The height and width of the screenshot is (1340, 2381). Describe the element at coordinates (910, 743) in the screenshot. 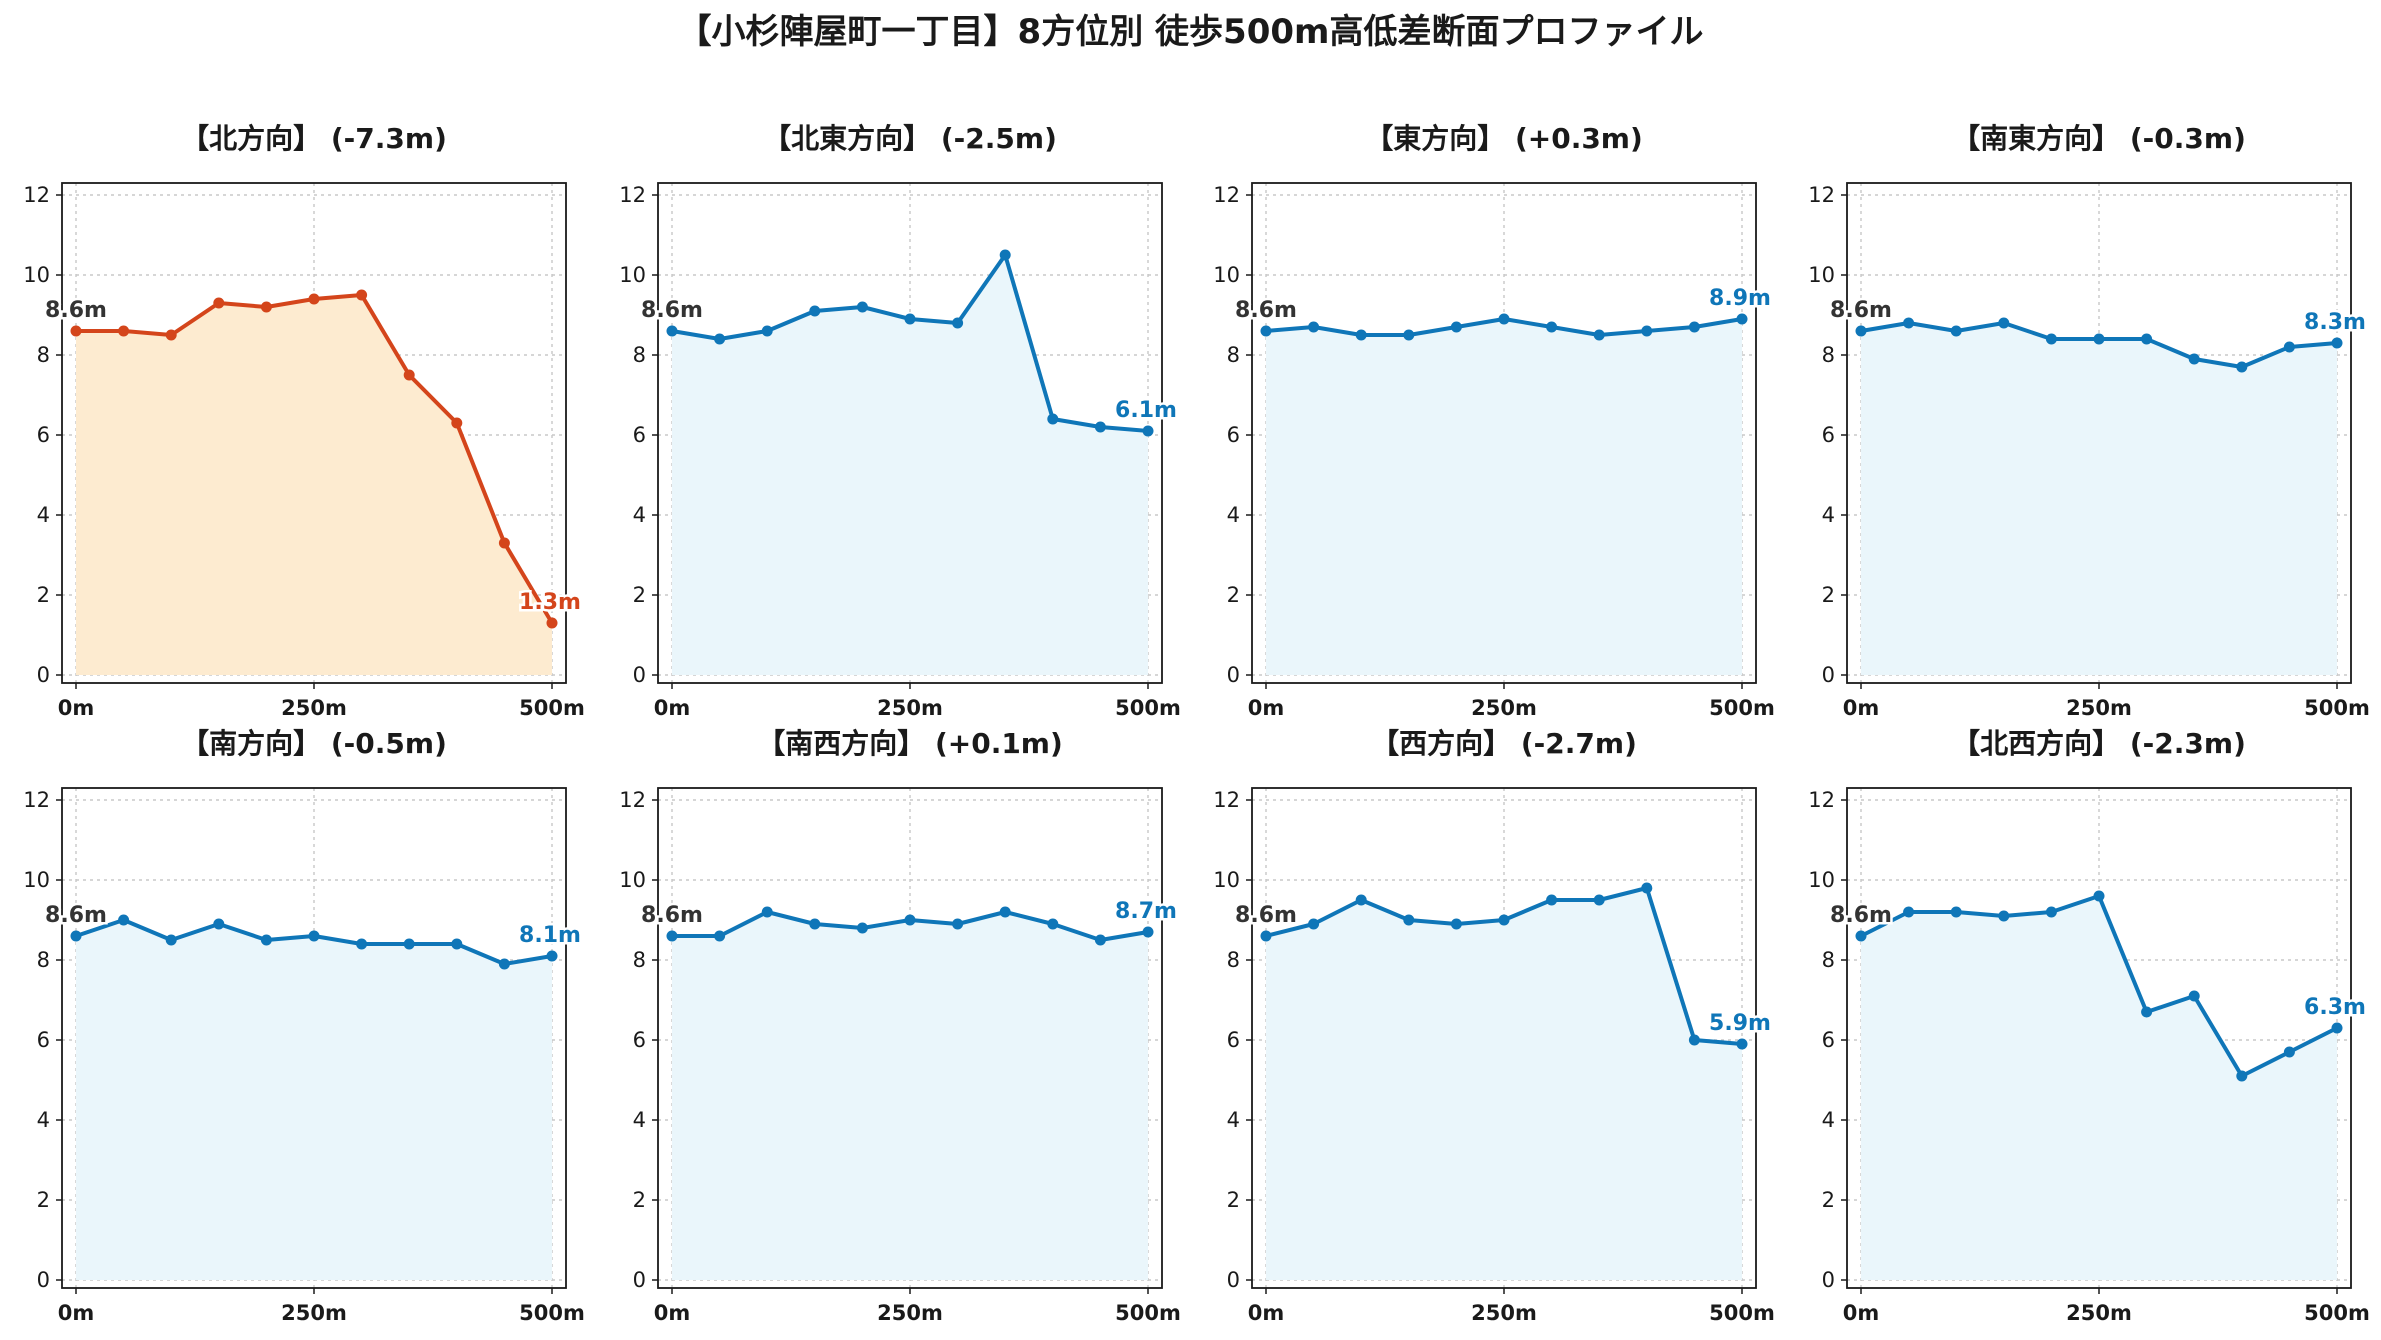

I see `panel-title: 【南西方向】 (+0.1m)` at that location.